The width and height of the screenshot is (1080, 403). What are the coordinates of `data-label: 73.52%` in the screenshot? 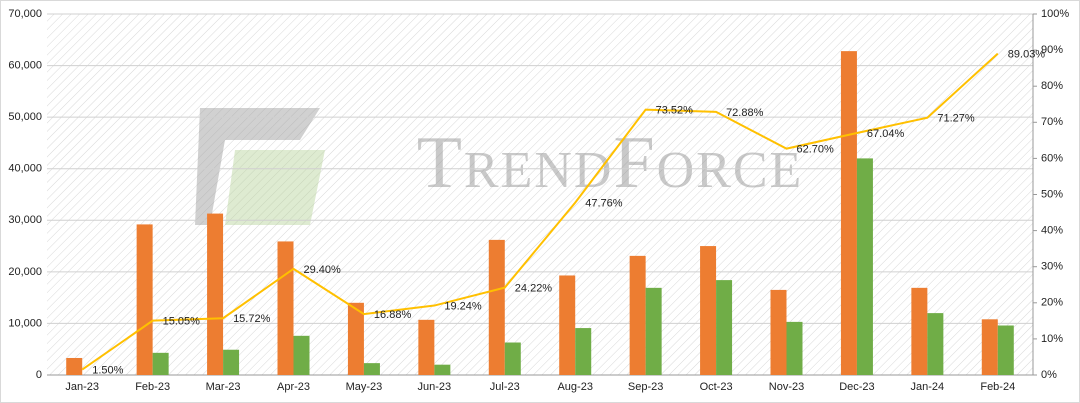 It's located at (675, 110).